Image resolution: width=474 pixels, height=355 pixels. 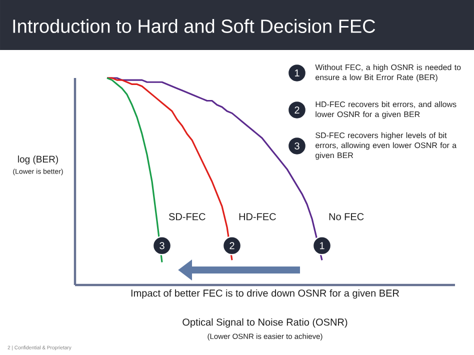 I want to click on series-label: SD-FEC, so click(x=187, y=216).